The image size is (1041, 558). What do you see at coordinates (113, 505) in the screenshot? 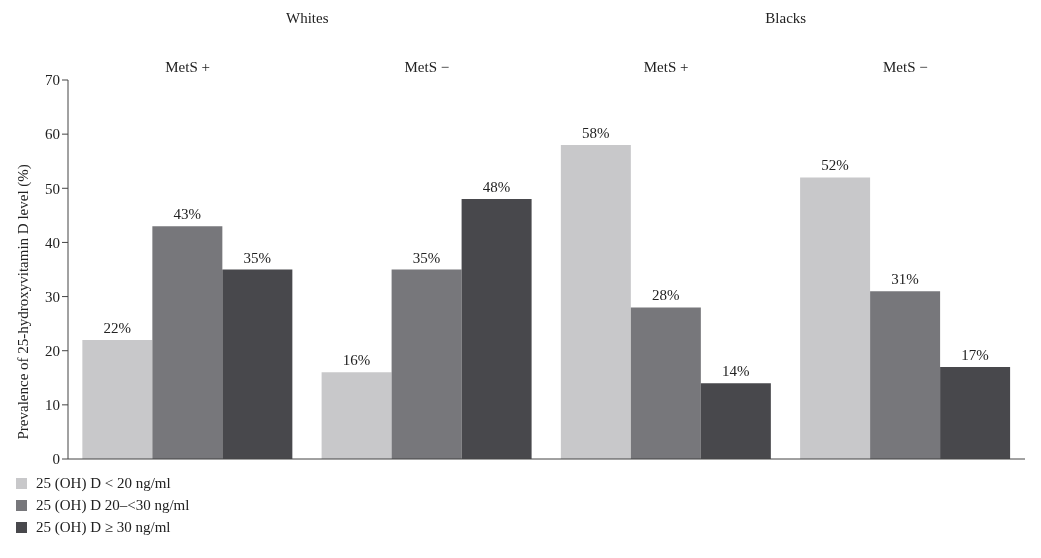
I see `legend-label: 25 (OH) D 20–<30 ng/ml` at bounding box center [113, 505].